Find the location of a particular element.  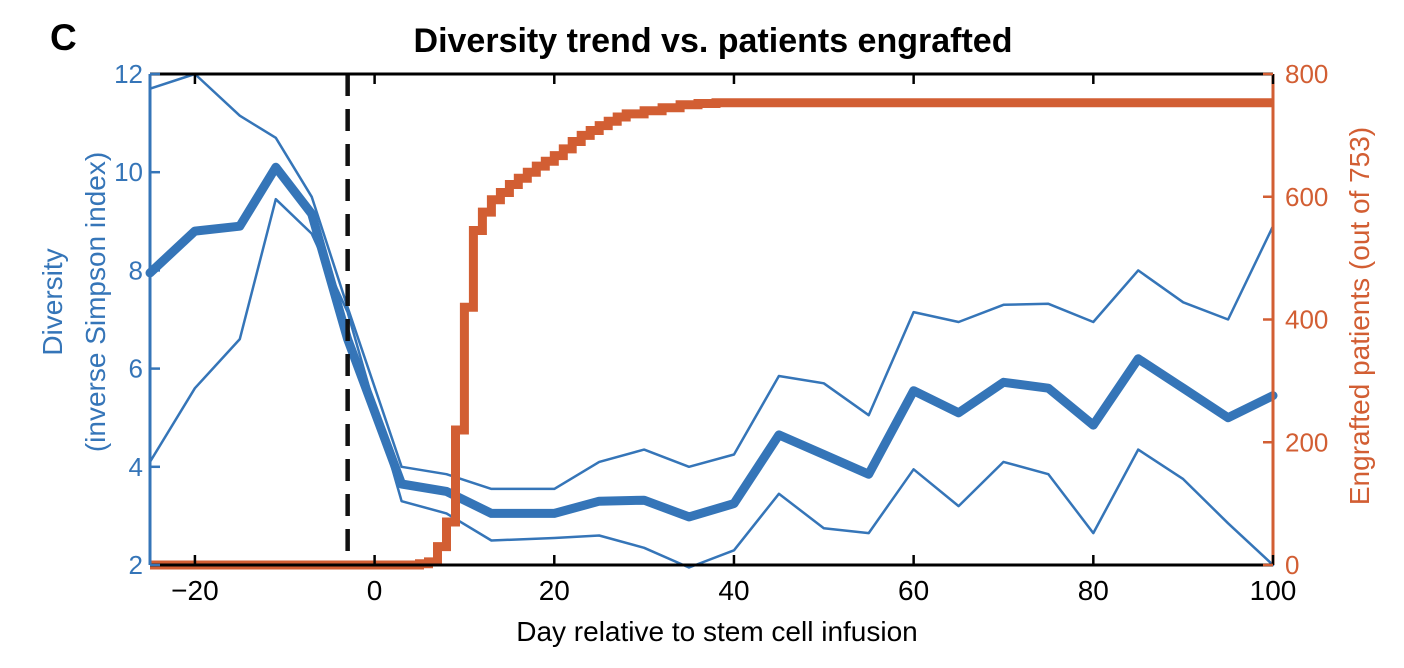

y-right-tick-label: 200 is located at coordinates (1306, 442).